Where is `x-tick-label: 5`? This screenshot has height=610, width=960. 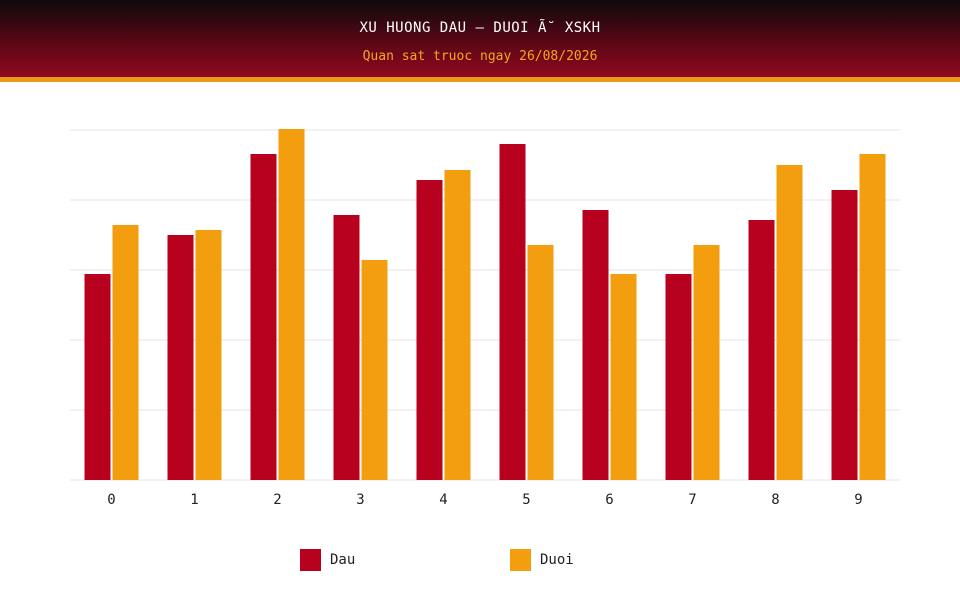 x-tick-label: 5 is located at coordinates (526, 500).